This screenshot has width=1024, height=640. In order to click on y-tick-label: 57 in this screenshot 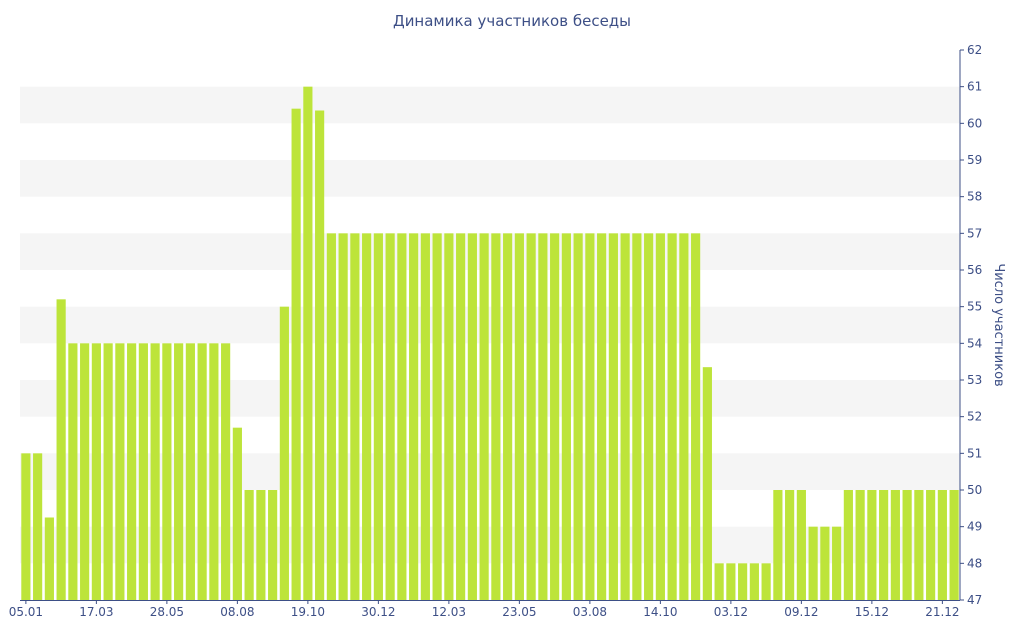, I will do `click(974, 233)`.